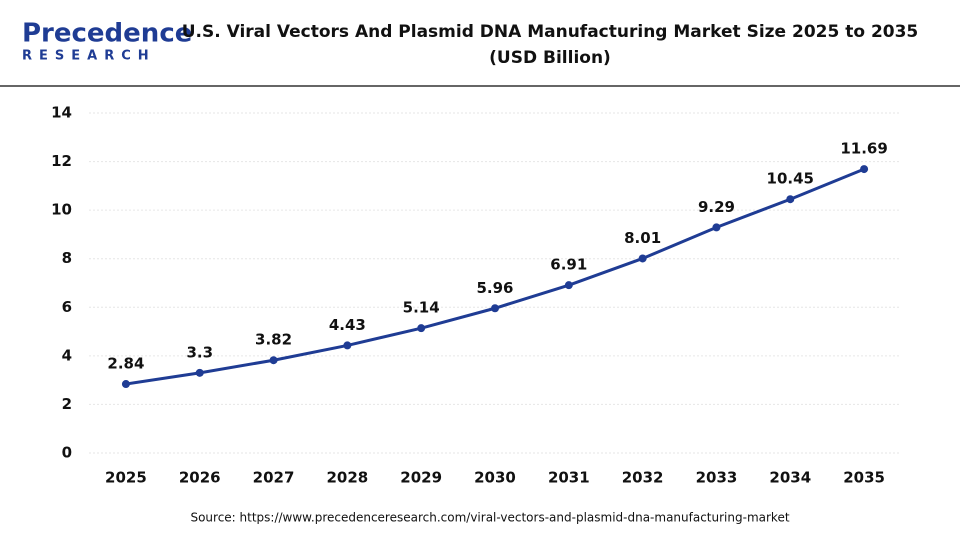  What do you see at coordinates (274, 478) in the screenshot?
I see `x-tick-label: 2027` at bounding box center [274, 478].